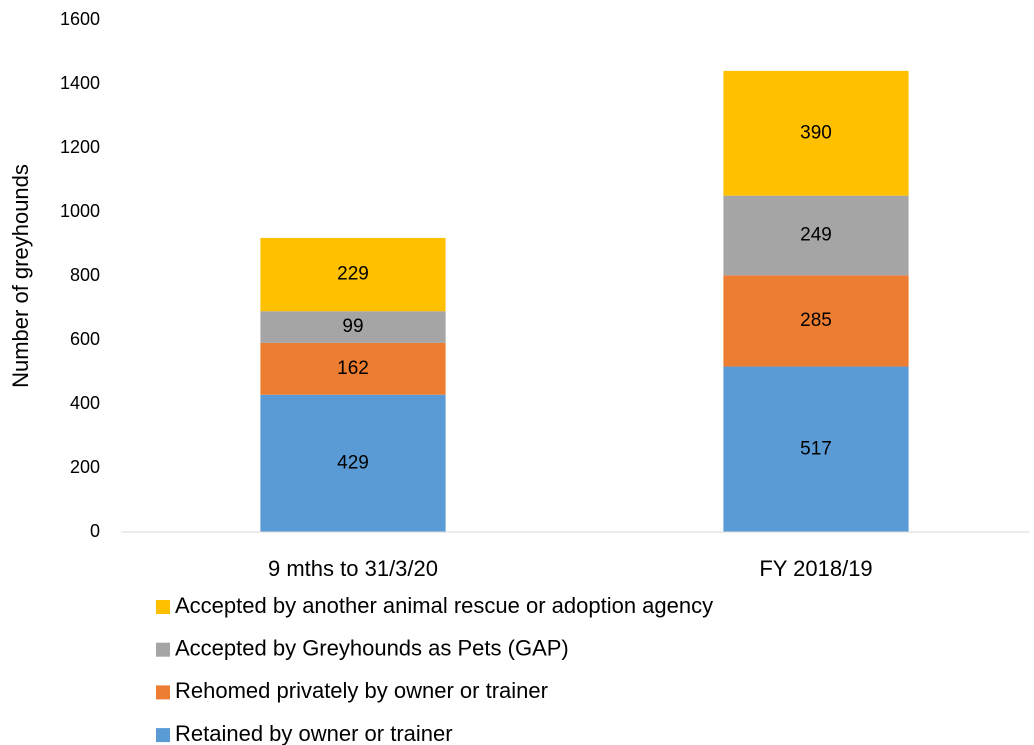 The width and height of the screenshot is (1034, 745). What do you see at coordinates (85, 467) in the screenshot?
I see `y-tick-label: 200` at bounding box center [85, 467].